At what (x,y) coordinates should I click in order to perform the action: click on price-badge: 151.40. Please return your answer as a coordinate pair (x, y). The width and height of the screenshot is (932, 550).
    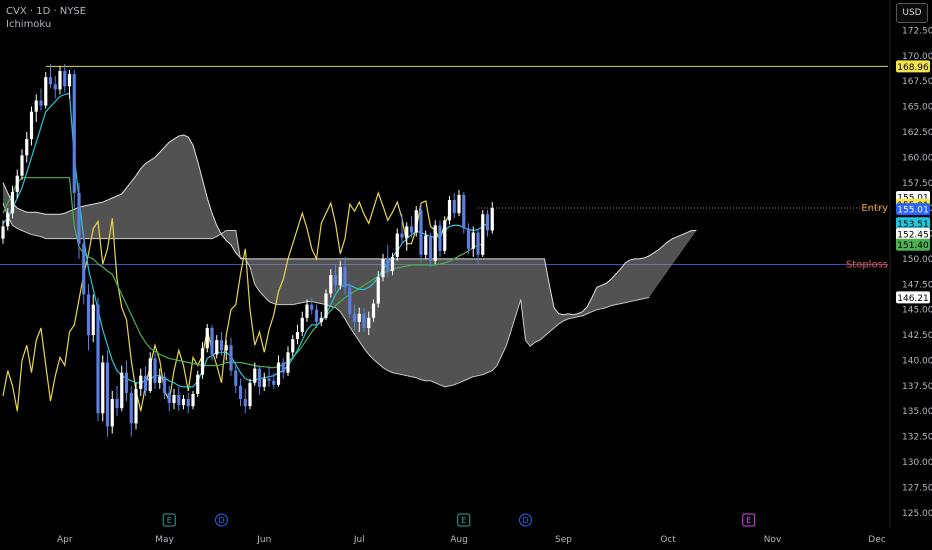
    Looking at the image, I should click on (913, 244).